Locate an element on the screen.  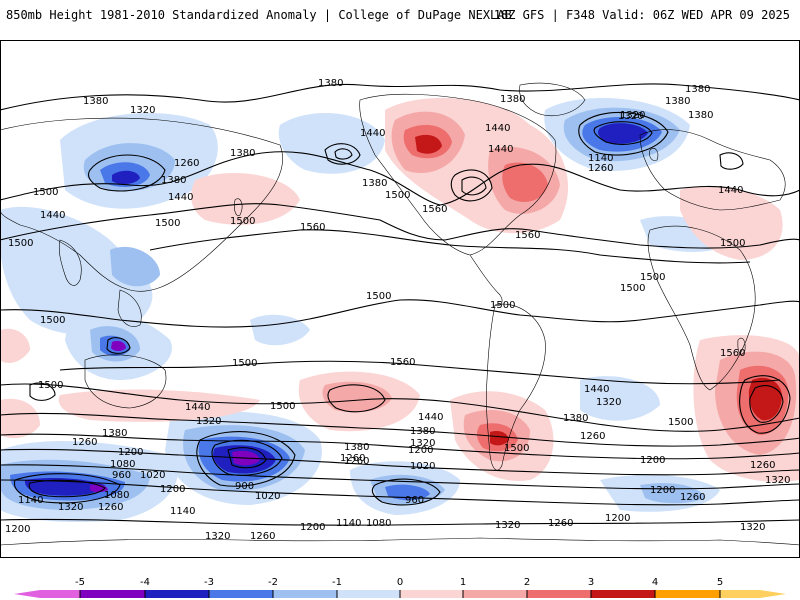
contour-low-s-central is located at coordinates (246, 459).